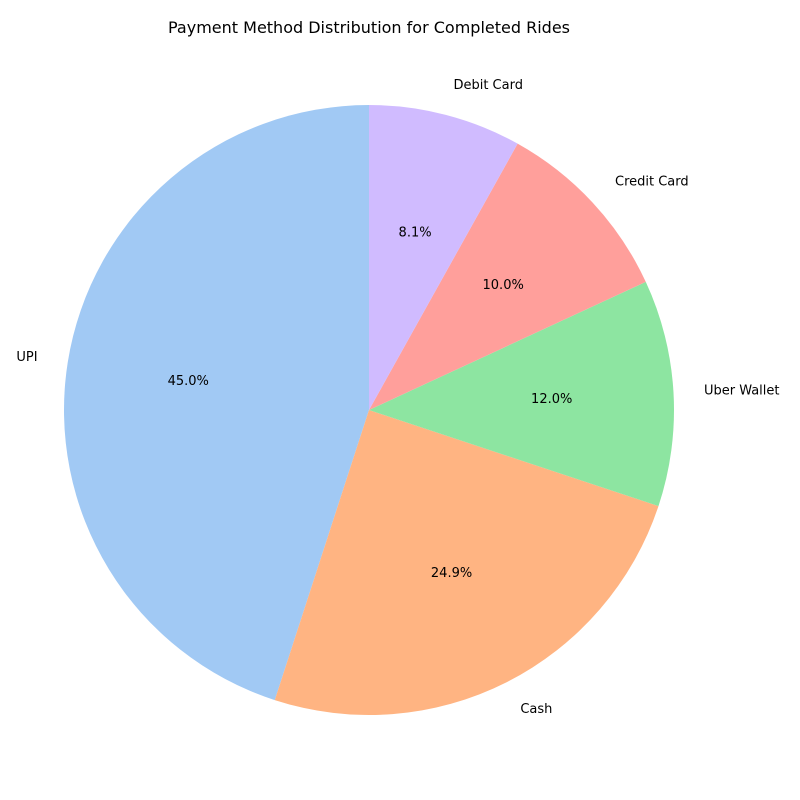  I want to click on pie-category-label: Uber Wallet, so click(742, 391).